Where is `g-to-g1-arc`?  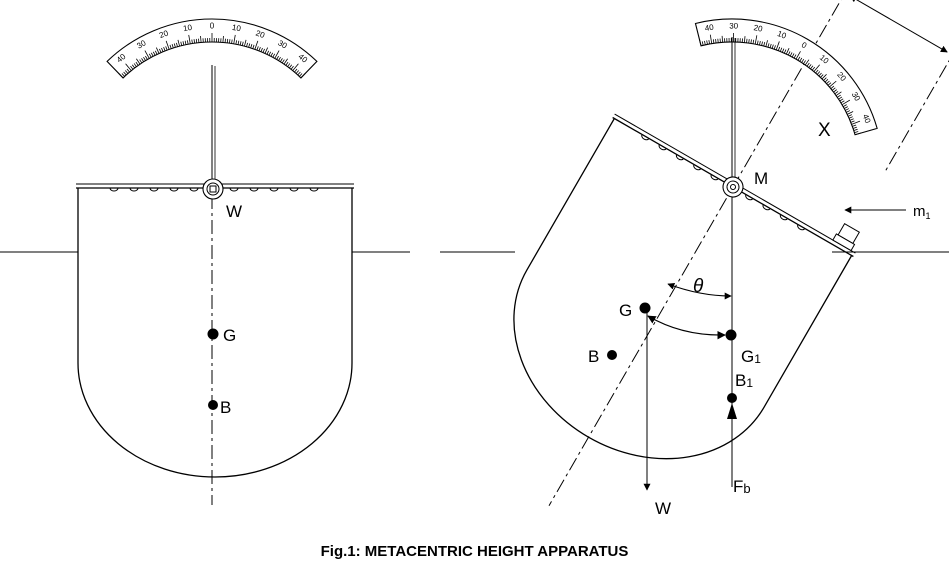
g-to-g1-arc is located at coordinates (686, 327).